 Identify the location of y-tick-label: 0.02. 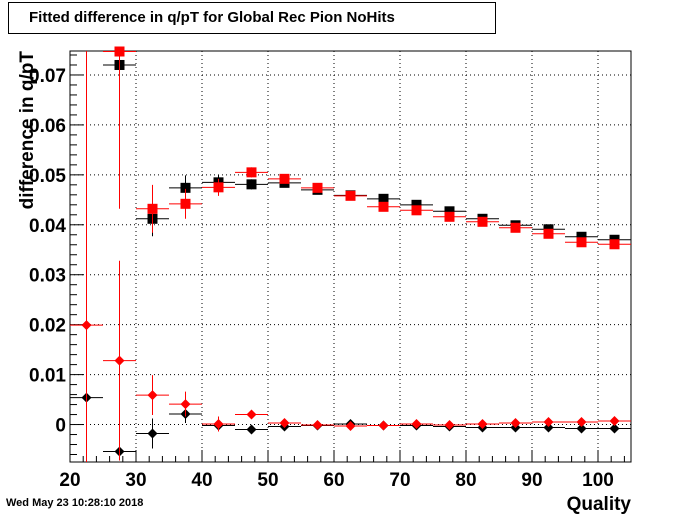
(47, 326).